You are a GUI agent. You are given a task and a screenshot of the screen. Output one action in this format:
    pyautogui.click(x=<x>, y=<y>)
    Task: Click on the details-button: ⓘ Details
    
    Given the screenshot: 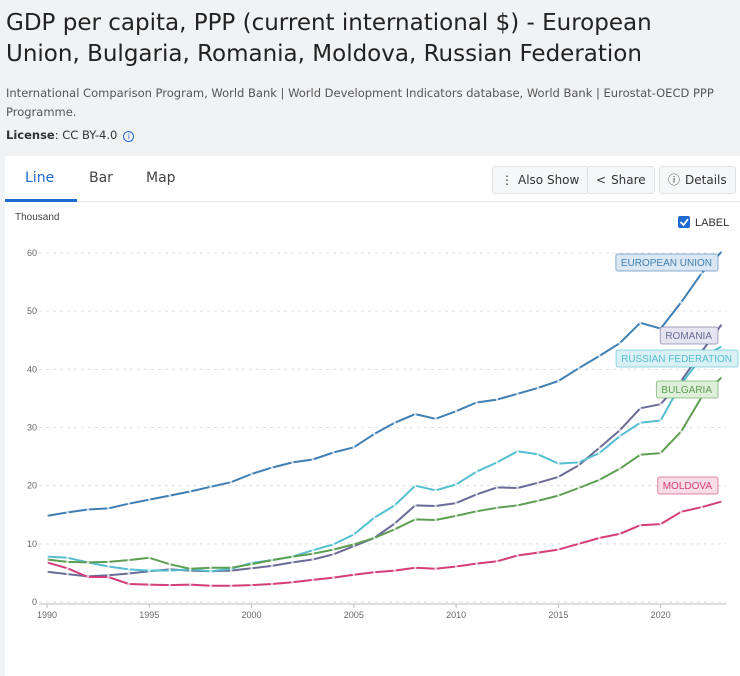 What is the action you would take?
    pyautogui.click(x=697, y=180)
    